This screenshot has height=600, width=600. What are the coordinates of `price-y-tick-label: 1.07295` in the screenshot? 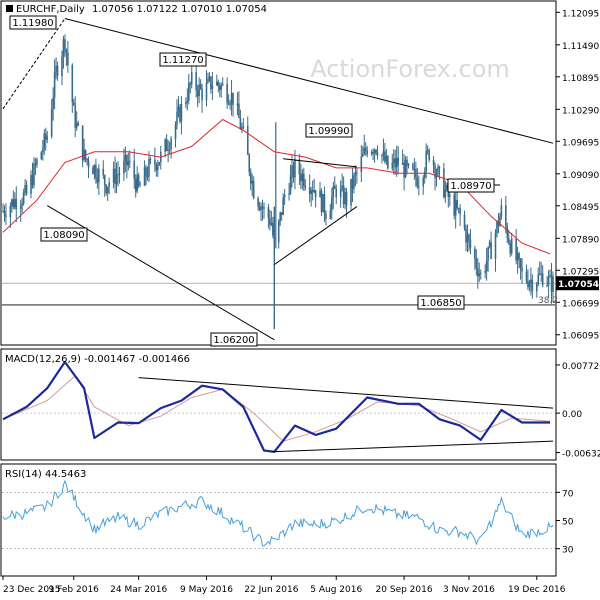 It's located at (580, 272).